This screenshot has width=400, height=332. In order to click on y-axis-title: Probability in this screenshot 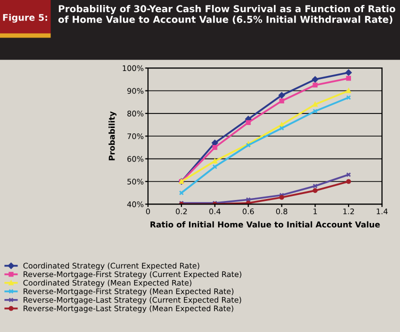, I will do `click(112, 135)`.